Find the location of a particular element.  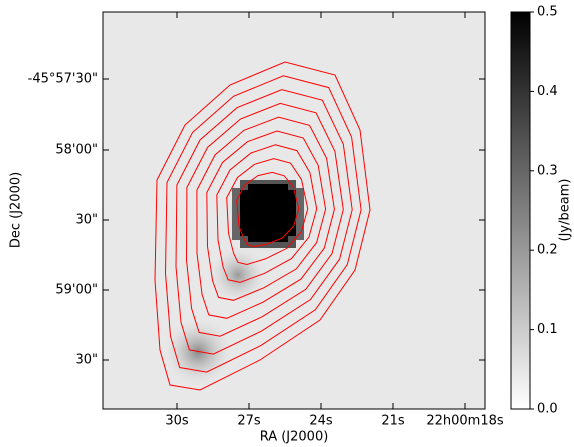

y-tick-label: 59'00" is located at coordinates (76, 290).